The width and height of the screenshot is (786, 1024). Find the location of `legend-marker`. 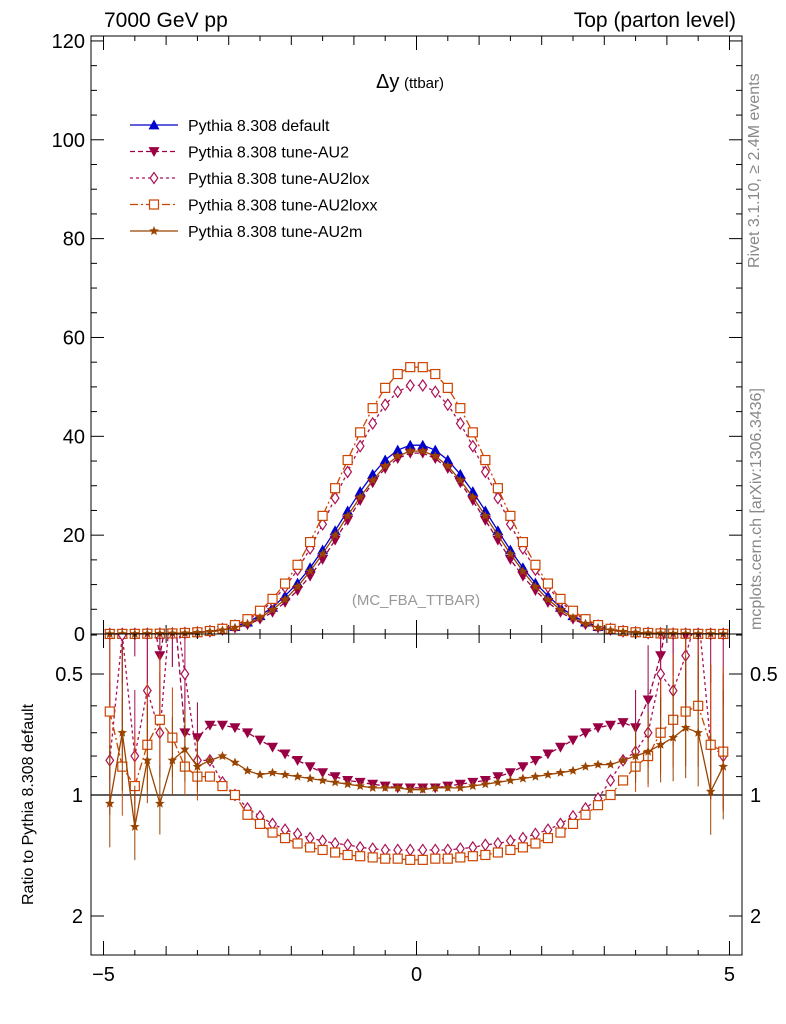

legend-marker is located at coordinates (154, 204).